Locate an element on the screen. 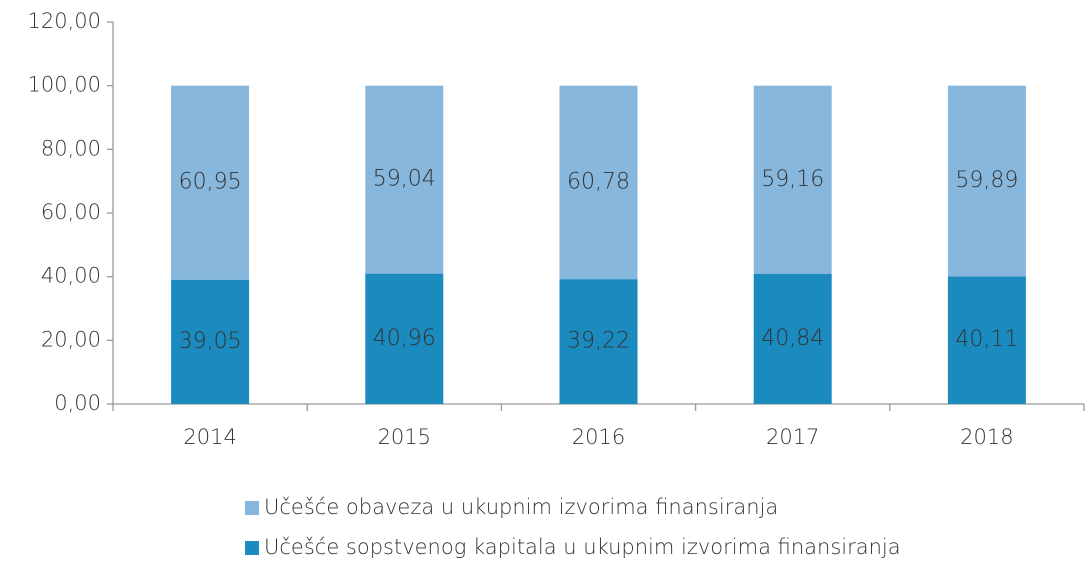 Image resolution: width=1086 pixels, height=562 pixels. data-label: 40,96 is located at coordinates (404, 338).